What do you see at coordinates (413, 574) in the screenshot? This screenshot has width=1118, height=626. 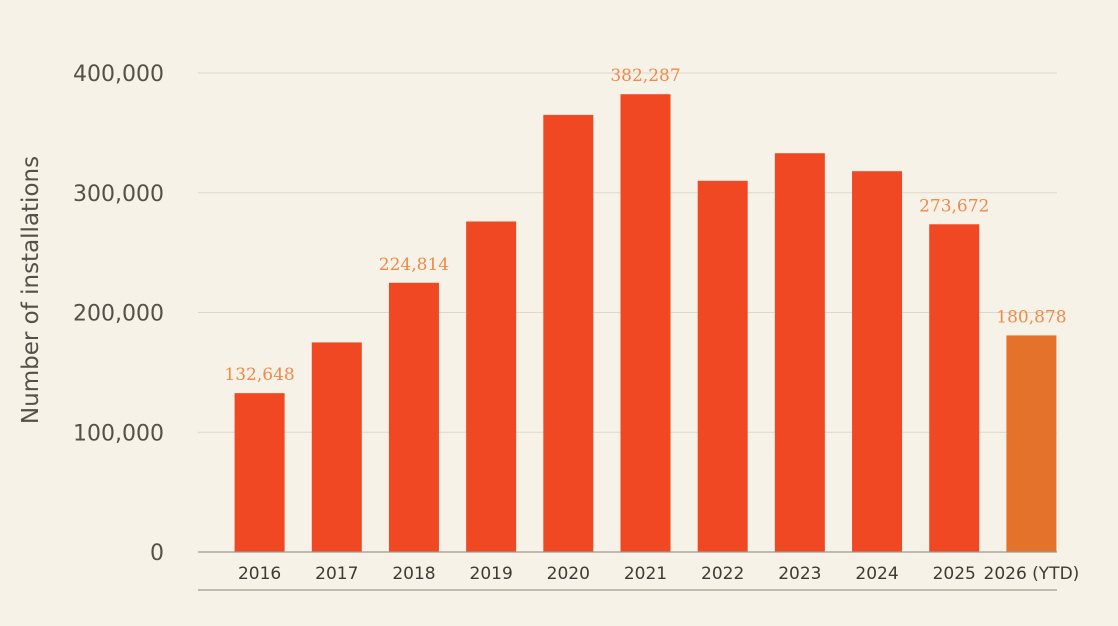 I see `x-tick-label: 2018` at bounding box center [413, 574].